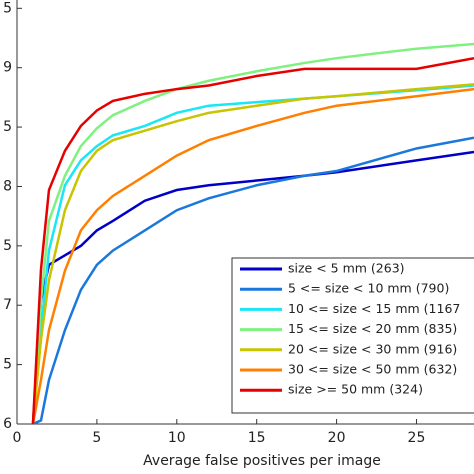  Describe the element at coordinates (337, 438) in the screenshot. I see `x-tick-label: 20` at that location.